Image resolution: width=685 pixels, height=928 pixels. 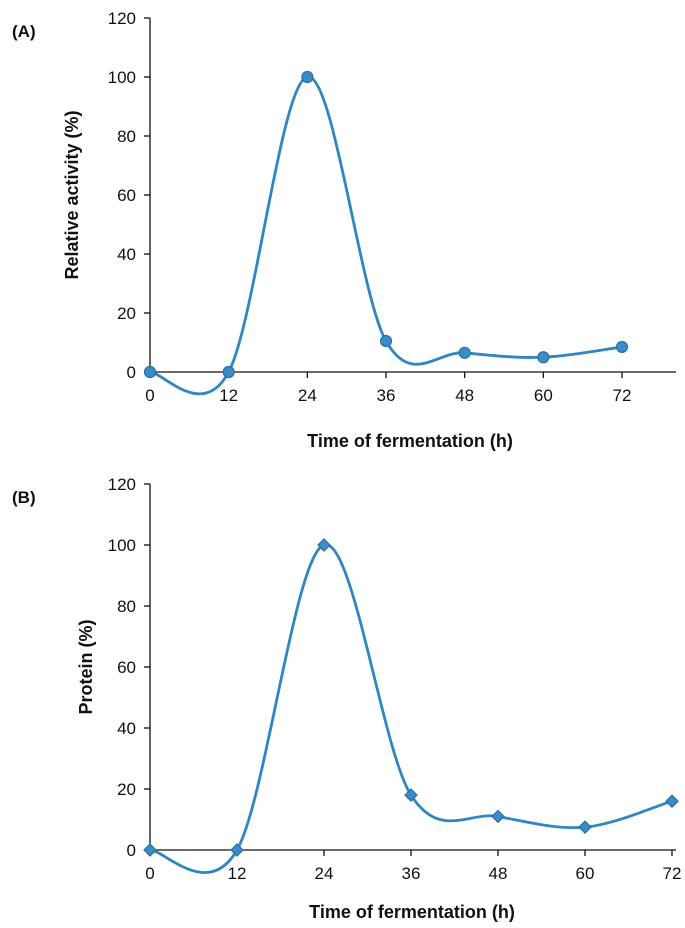 I want to click on panel-label-a: (A), so click(x=24, y=31).